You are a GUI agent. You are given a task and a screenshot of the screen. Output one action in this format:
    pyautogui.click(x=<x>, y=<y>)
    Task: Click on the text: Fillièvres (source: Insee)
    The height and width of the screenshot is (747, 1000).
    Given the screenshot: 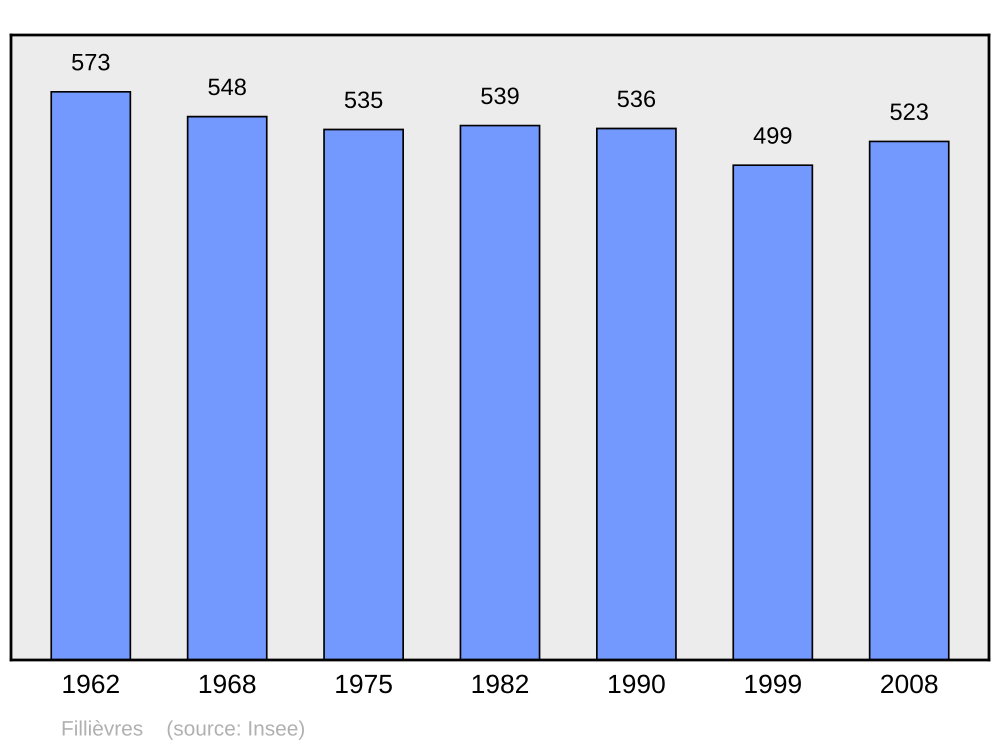 What is the action you would take?
    pyautogui.click(x=183, y=730)
    